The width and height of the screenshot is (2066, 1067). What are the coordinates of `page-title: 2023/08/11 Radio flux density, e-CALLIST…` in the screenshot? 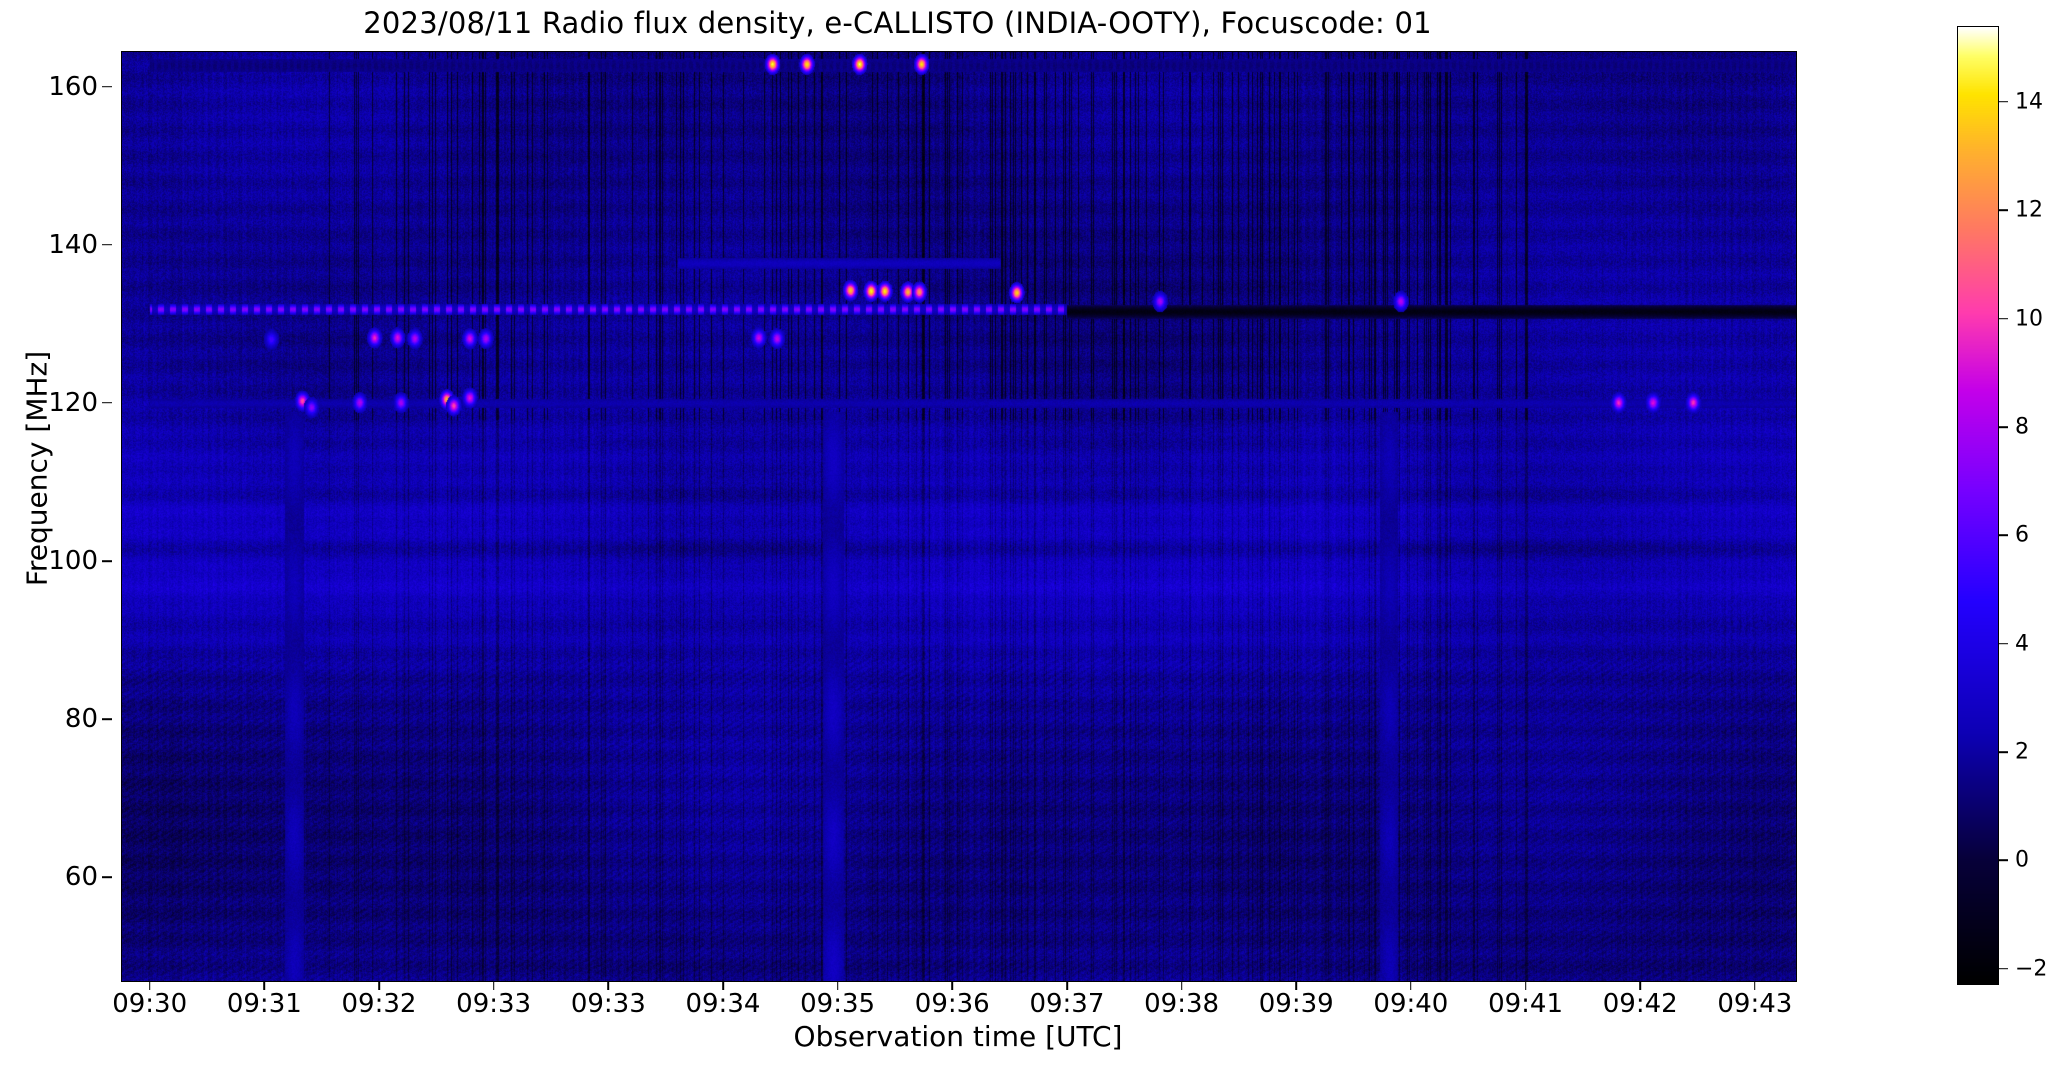 It's located at (897, 23).